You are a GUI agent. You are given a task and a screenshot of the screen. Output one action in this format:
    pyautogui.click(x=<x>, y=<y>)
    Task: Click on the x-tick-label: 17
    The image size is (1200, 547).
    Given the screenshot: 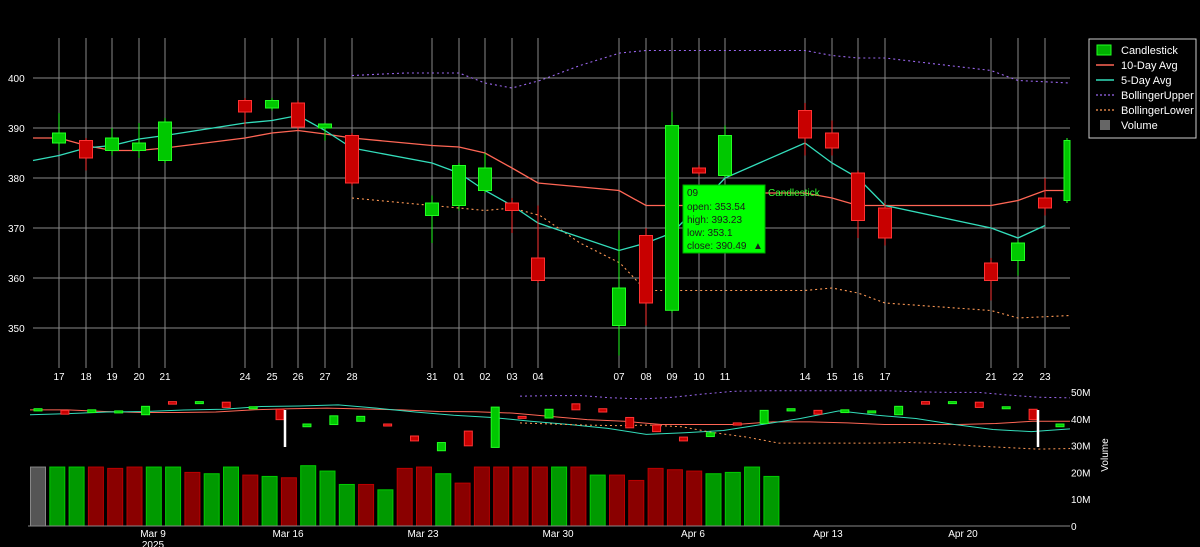 What is the action you would take?
    pyautogui.click(x=59, y=377)
    